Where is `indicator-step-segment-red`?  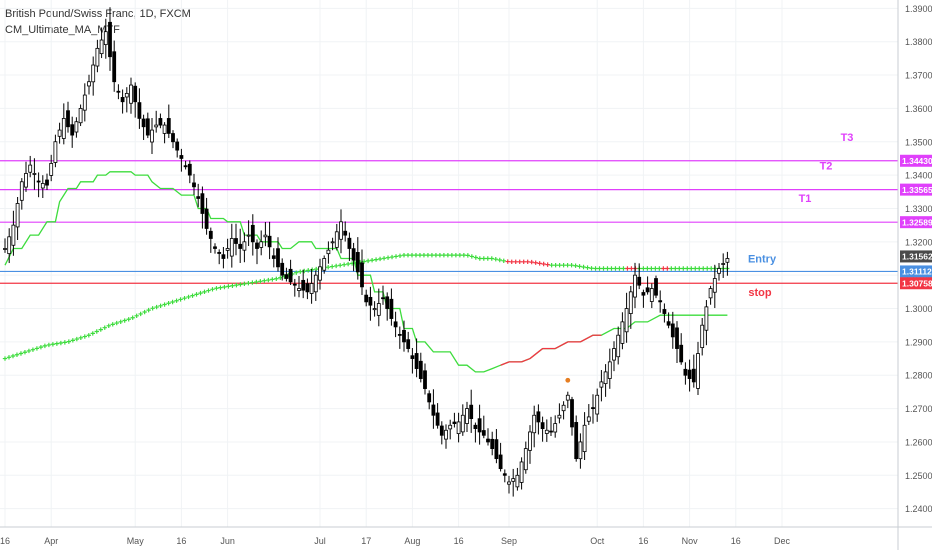 indicator-step-segment-red is located at coordinates (587, 338).